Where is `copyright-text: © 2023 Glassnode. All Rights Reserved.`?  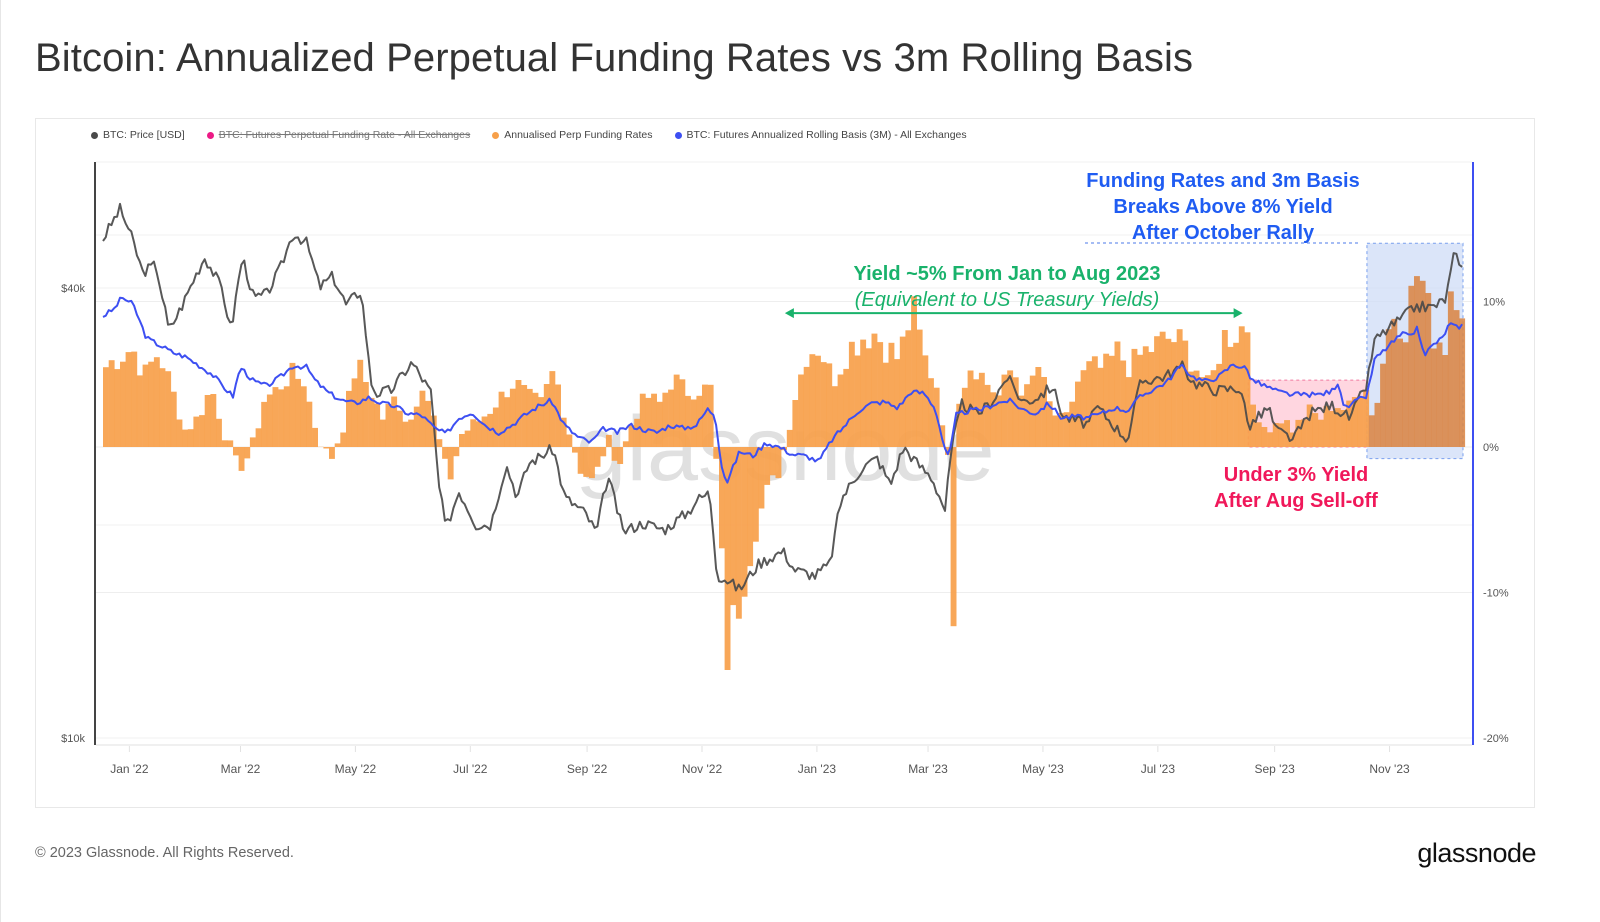
copyright-text: © 2023 Glassnode. All Rights Reserved. is located at coordinates (164, 853).